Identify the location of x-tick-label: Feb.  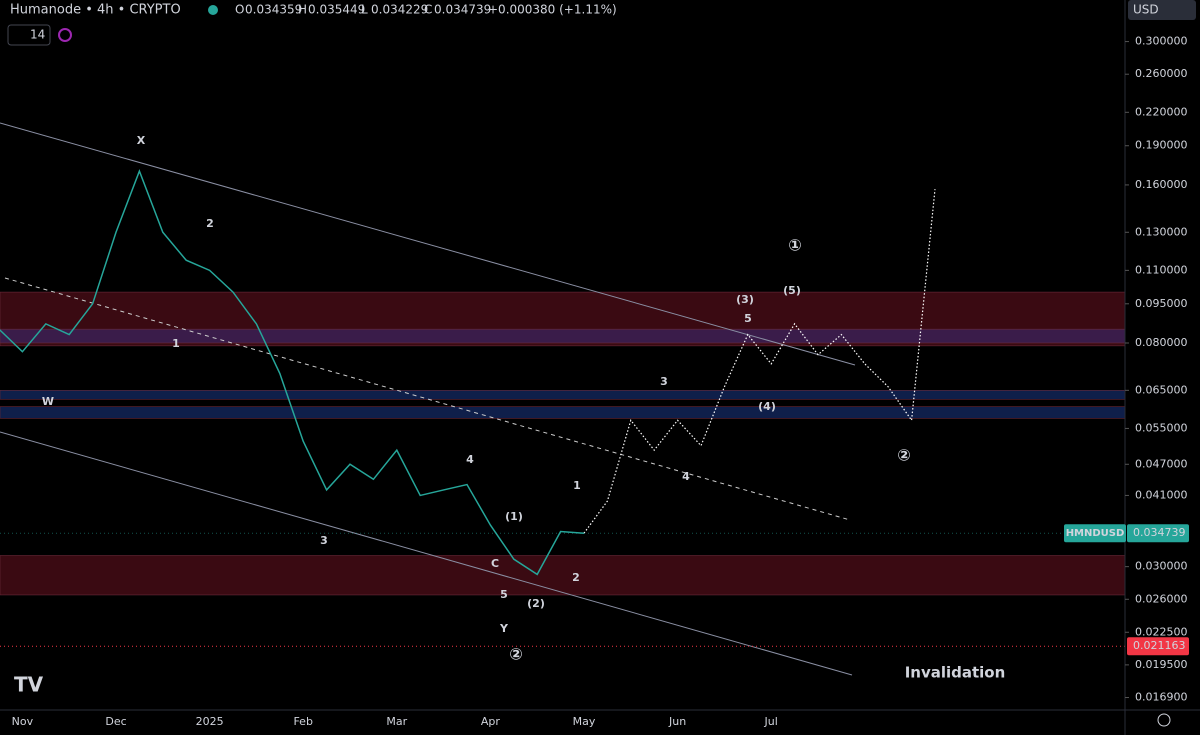
(302, 721).